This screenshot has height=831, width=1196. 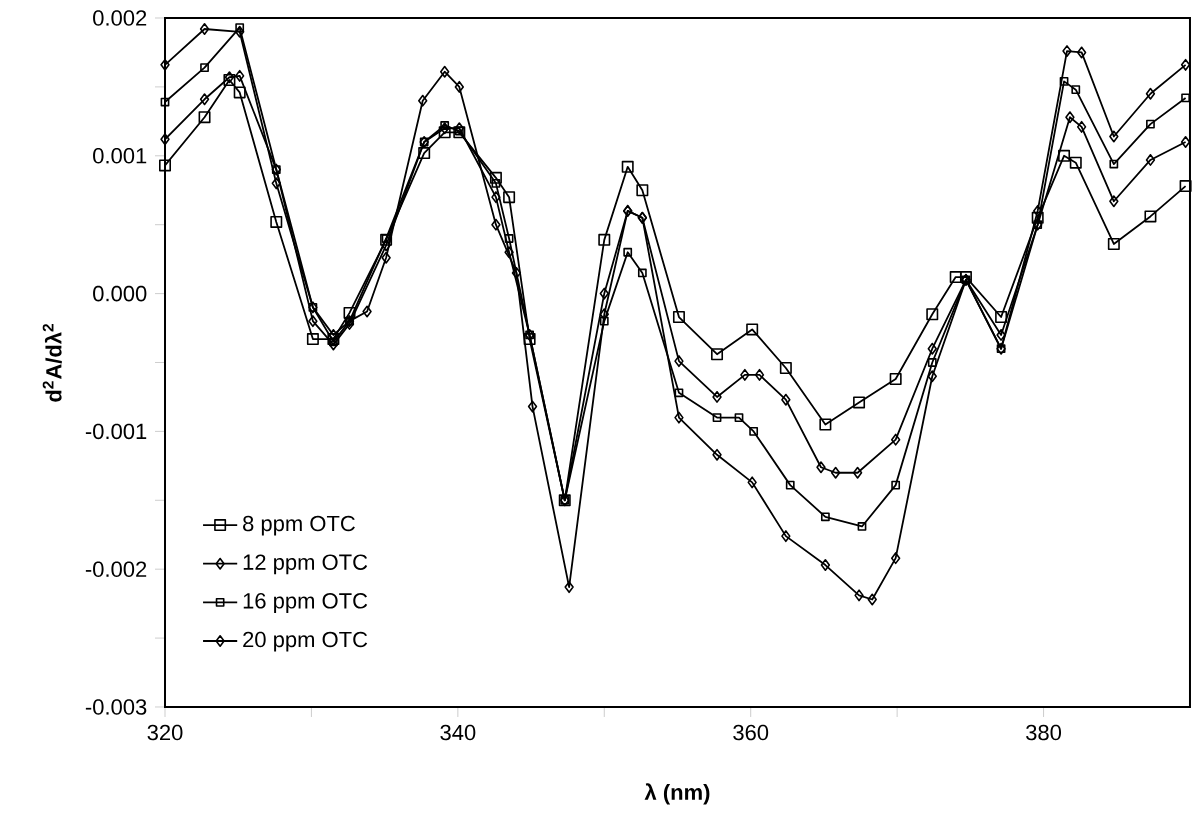 What do you see at coordinates (116, 569) in the screenshot?
I see `y-tick-label: -0.002` at bounding box center [116, 569].